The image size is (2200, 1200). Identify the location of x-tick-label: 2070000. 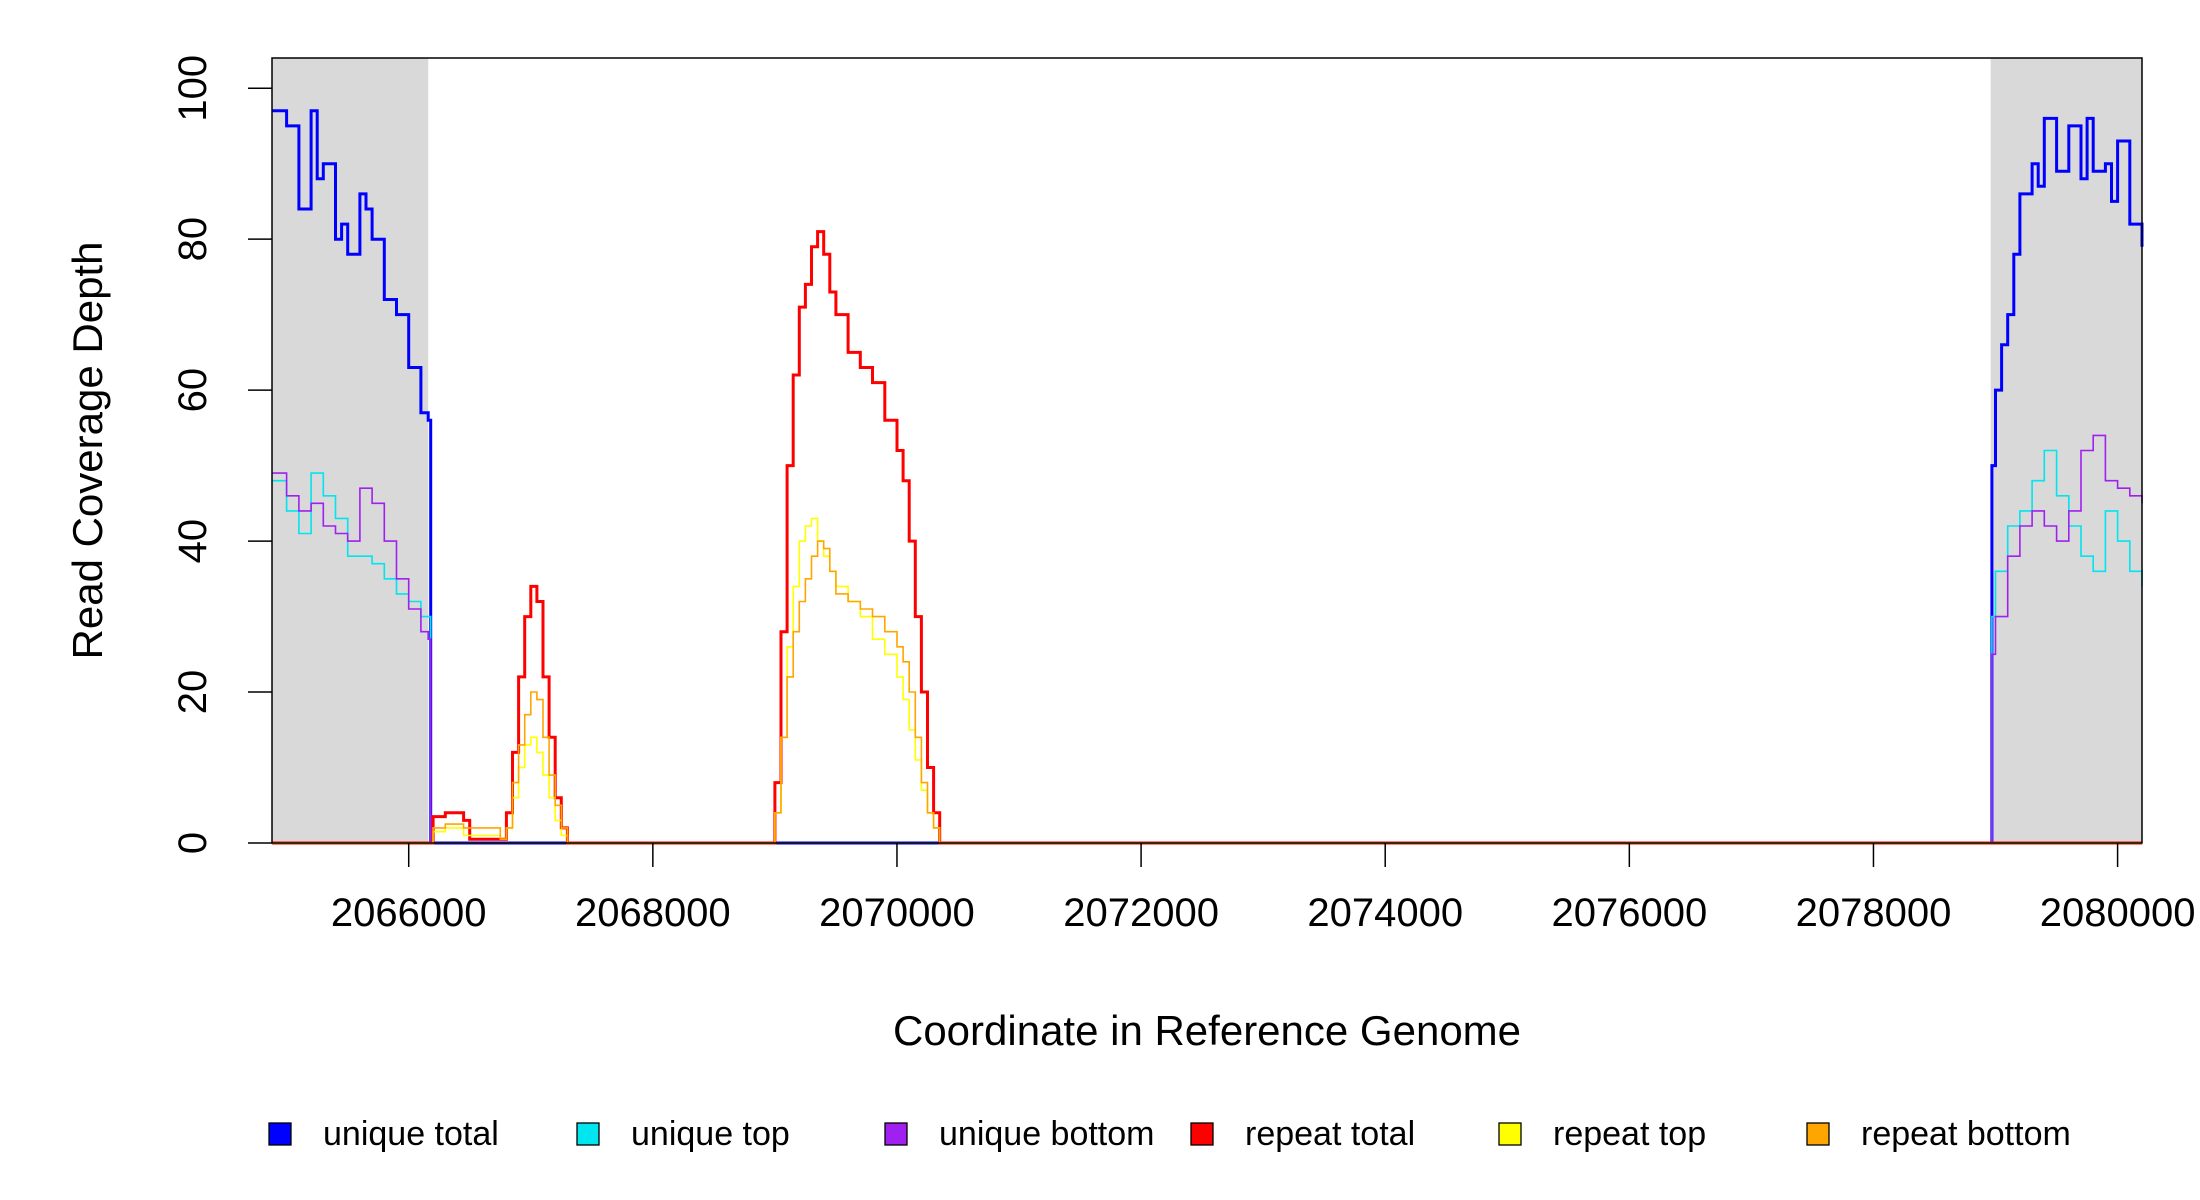
(897, 913).